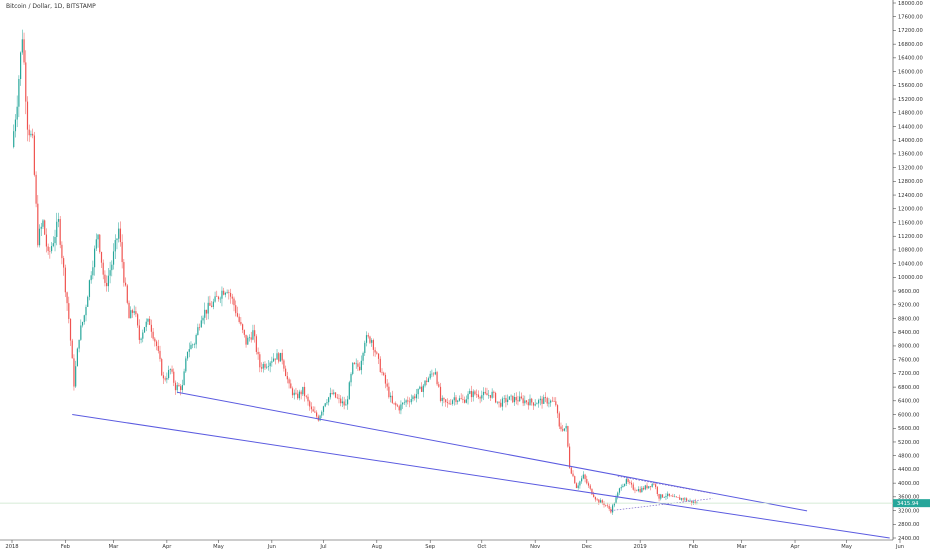  I want to click on price-tick-label: 10000.00, so click(910, 278).